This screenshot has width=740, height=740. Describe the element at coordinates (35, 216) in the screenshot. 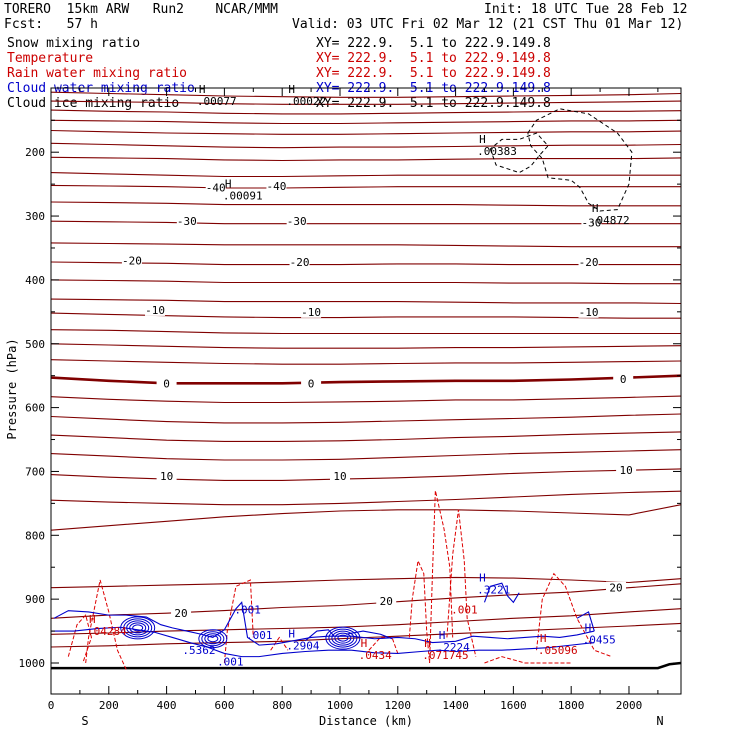

I see `y-tick-label: 300` at that location.